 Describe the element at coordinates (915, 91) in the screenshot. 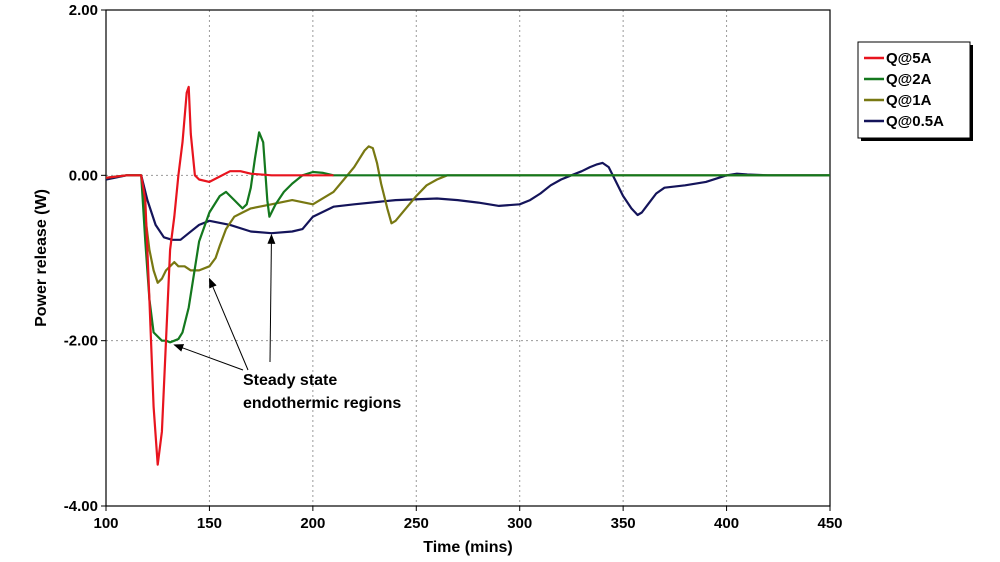

I see `legend: Q@5A Q@2A Q@1A Q@0.5A` at that location.